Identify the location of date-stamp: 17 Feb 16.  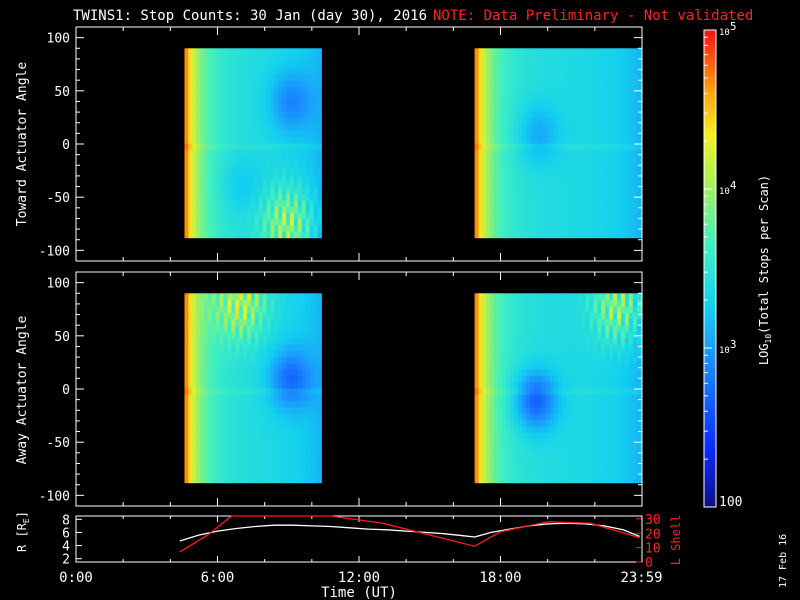
(783, 561).